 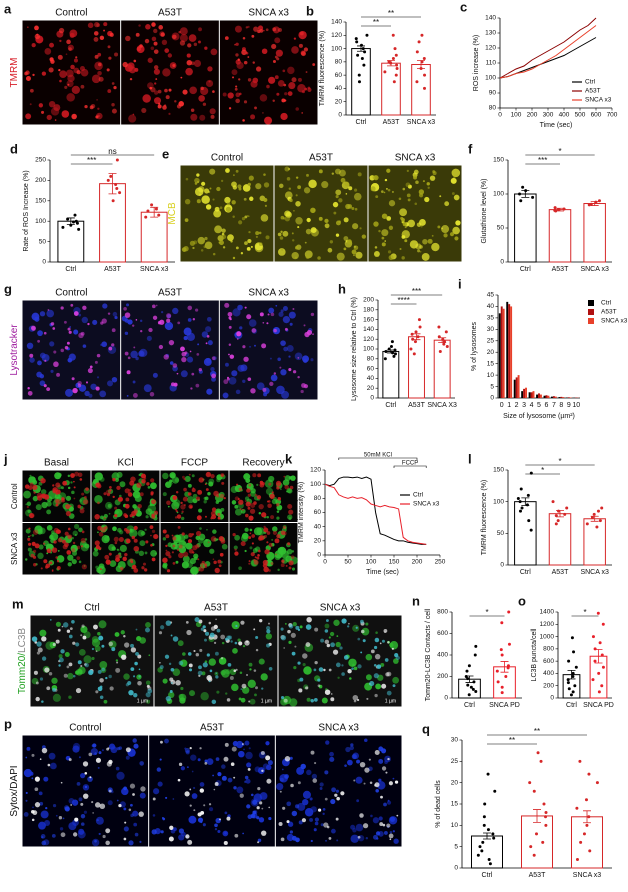 What do you see at coordinates (14, 496) in the screenshot?
I see `row-label: Control` at bounding box center [14, 496].